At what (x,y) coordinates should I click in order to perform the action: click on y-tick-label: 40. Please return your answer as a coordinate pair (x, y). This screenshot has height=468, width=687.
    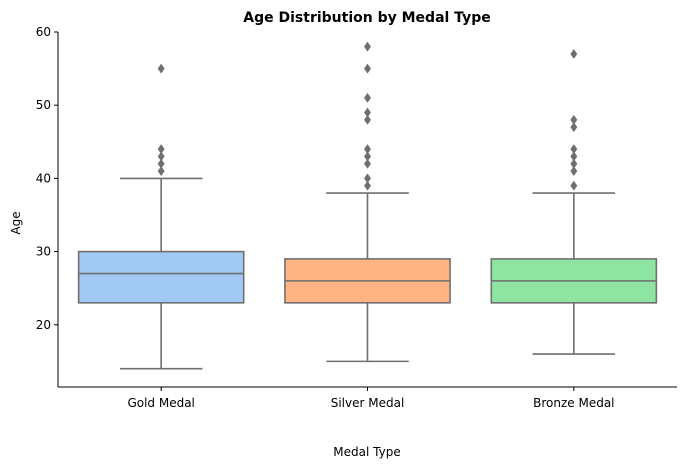
    Looking at the image, I should click on (43, 178).